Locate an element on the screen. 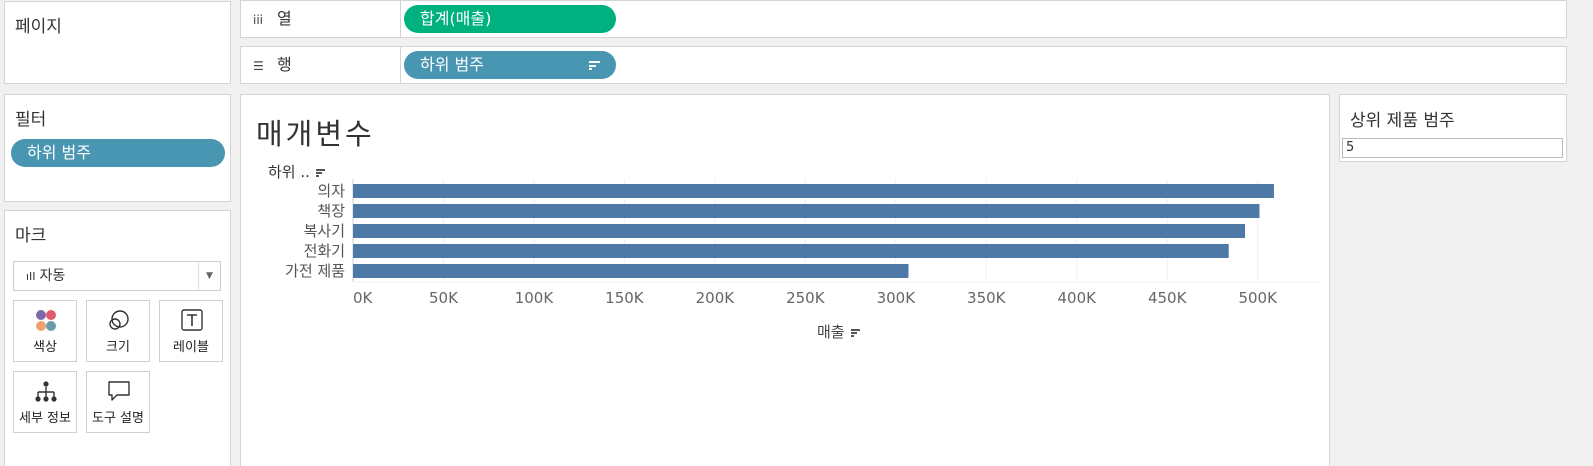 Image resolution: width=1593 pixels, height=466 pixels. mark-card-tooltip-label: 도구 설명 is located at coordinates (118, 418).